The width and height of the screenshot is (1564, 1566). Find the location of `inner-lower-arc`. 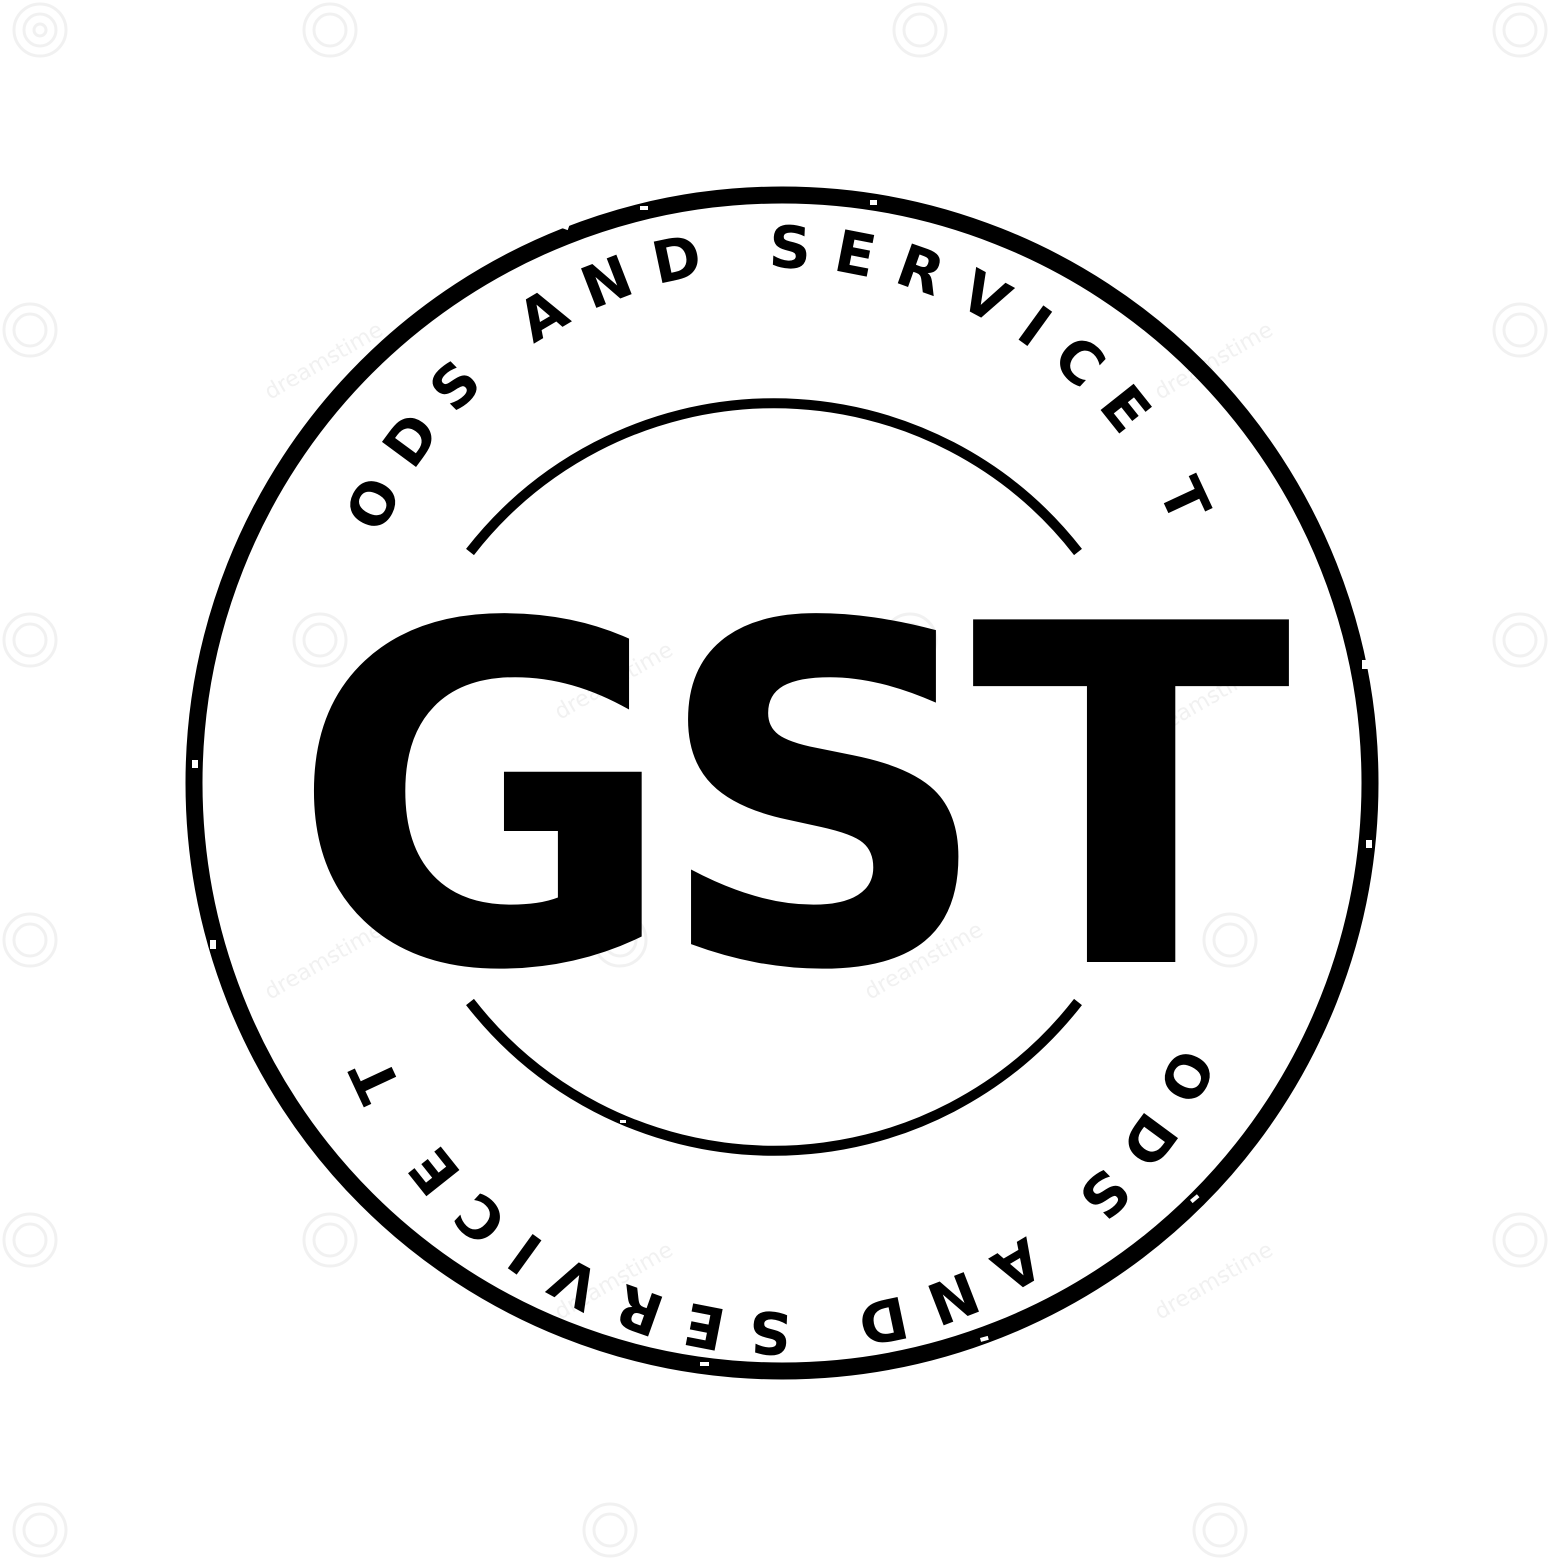

inner-lower-arc is located at coordinates (774, 1077).